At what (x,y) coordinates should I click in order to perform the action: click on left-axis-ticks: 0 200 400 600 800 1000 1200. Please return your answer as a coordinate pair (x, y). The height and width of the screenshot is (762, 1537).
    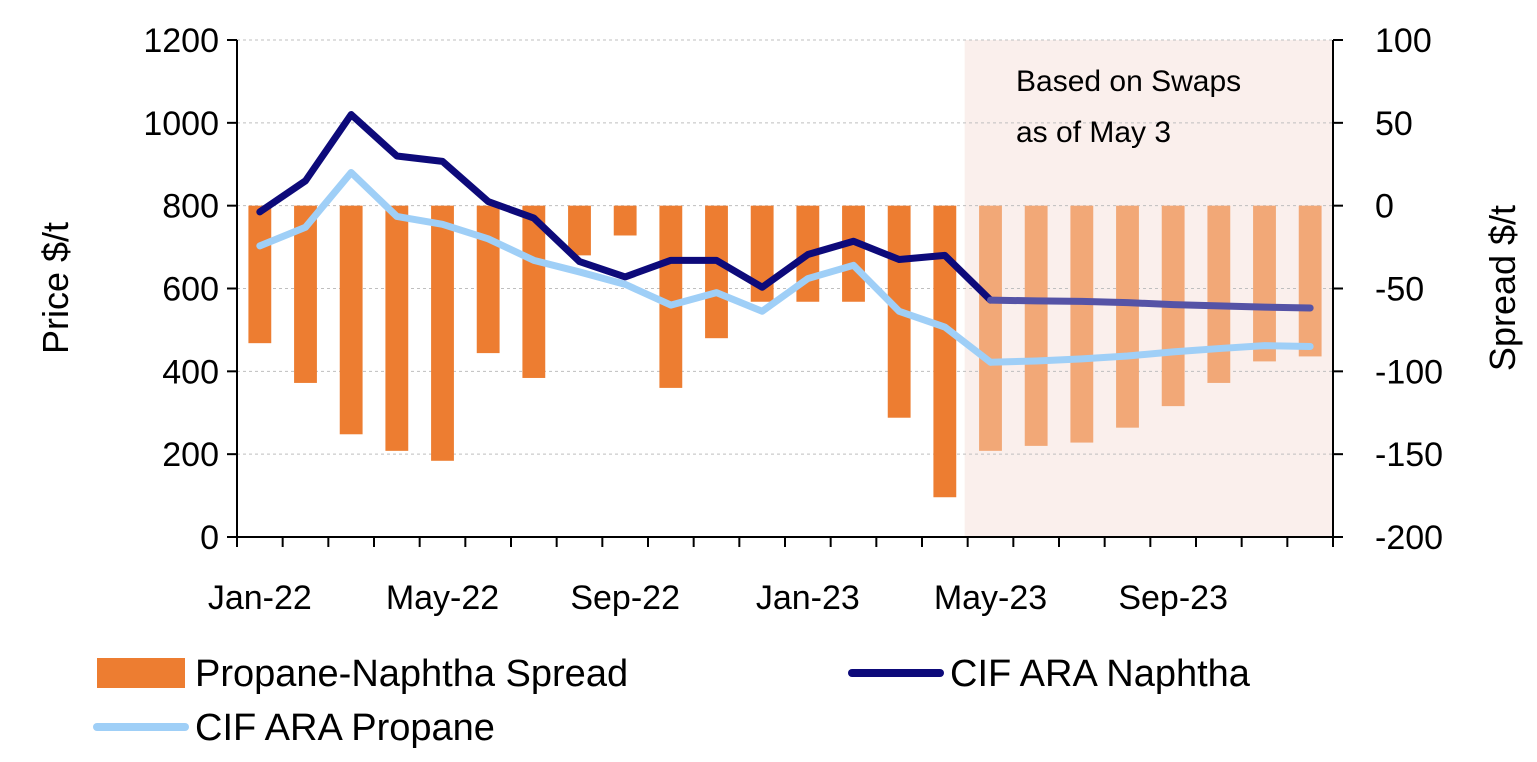
    Looking at the image, I should click on (190, 289).